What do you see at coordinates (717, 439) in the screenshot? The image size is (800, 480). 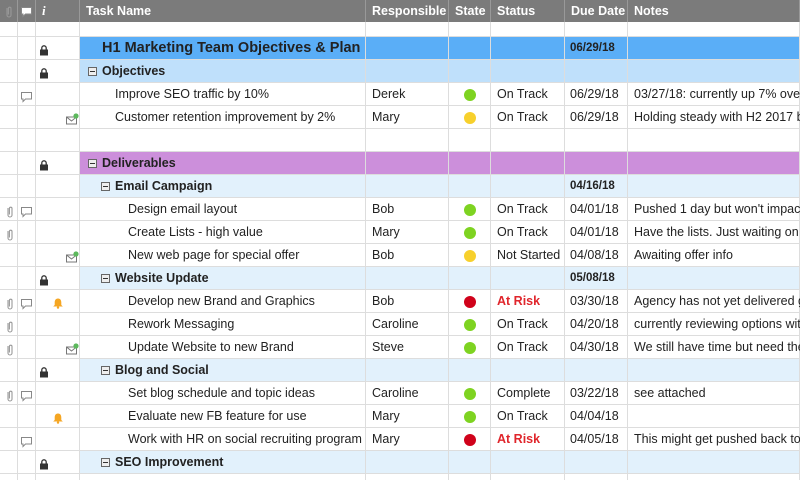 I see `notes: This might get pushed back to Q` at bounding box center [717, 439].